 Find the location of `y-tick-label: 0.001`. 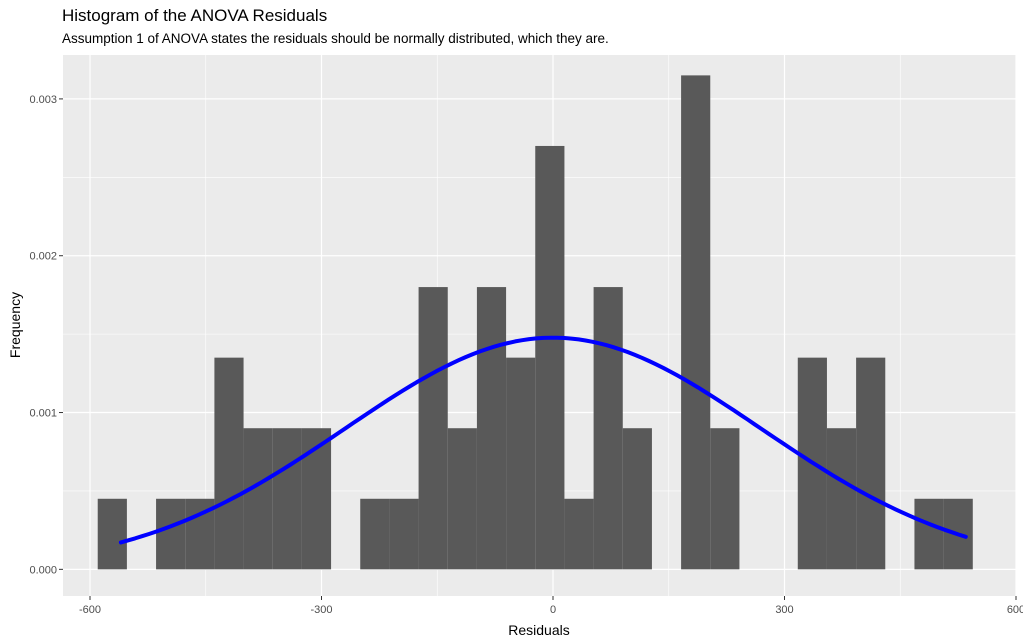

y-tick-label: 0.001 is located at coordinates (43, 414).